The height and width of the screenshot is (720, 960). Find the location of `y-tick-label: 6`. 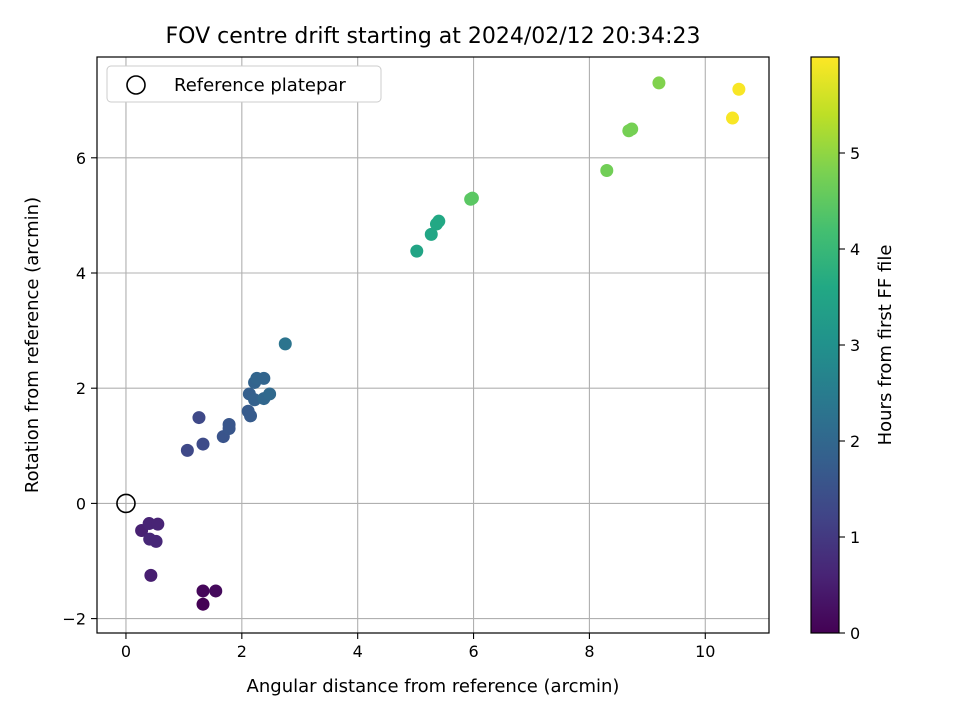

y-tick-label: 6 is located at coordinates (81, 158).